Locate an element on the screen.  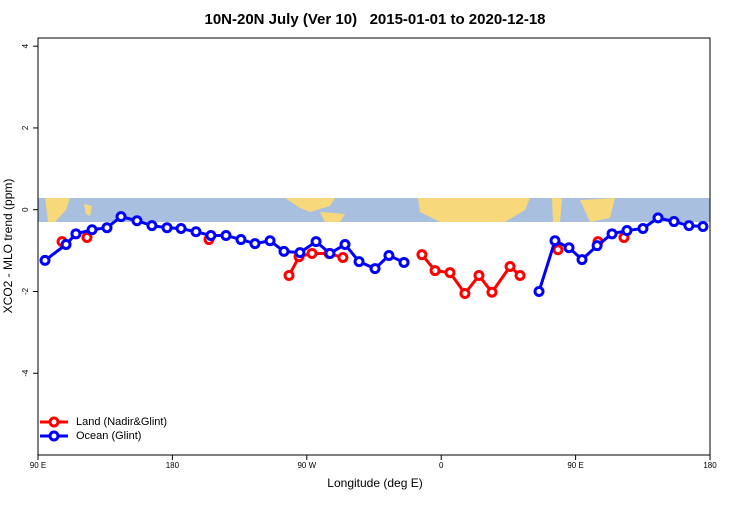
x-tick-label: 0 is located at coordinates (441, 465).